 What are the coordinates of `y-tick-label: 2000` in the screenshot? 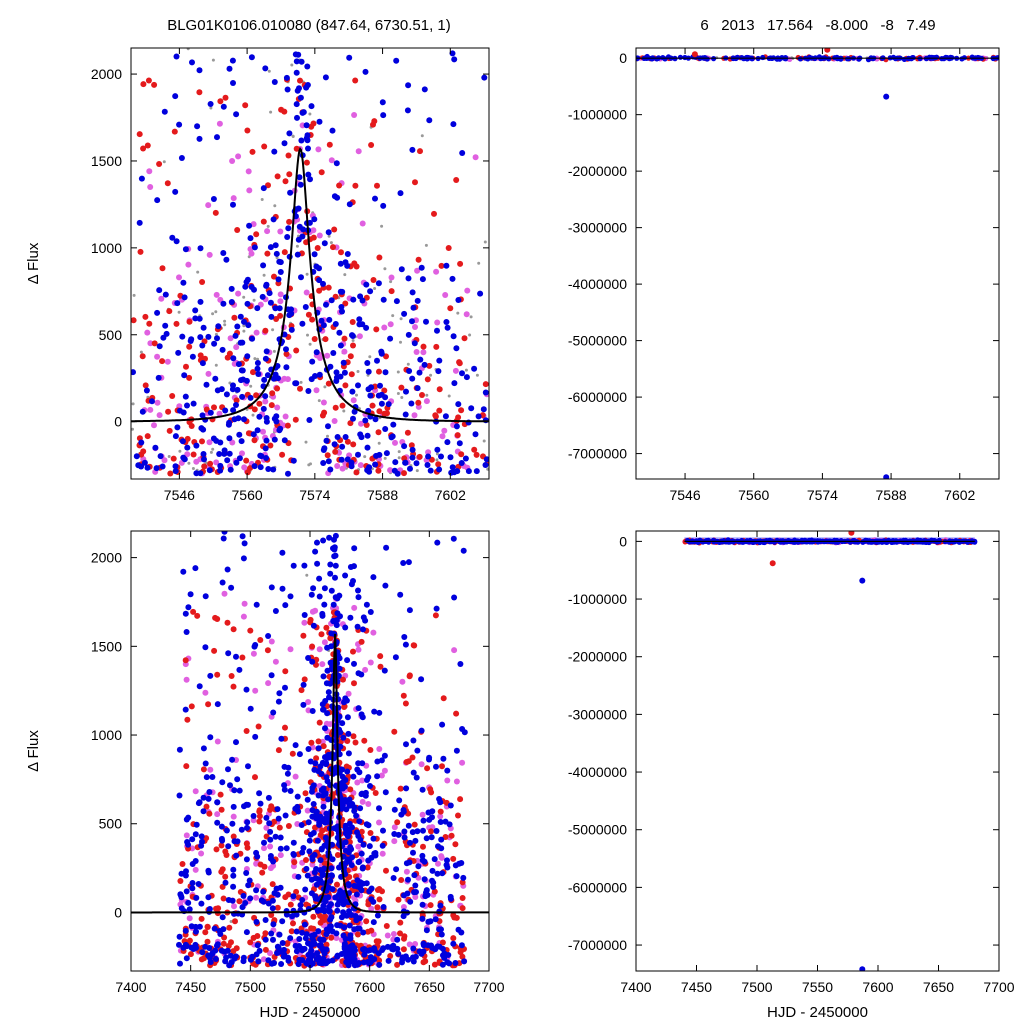 It's located at (106, 558).